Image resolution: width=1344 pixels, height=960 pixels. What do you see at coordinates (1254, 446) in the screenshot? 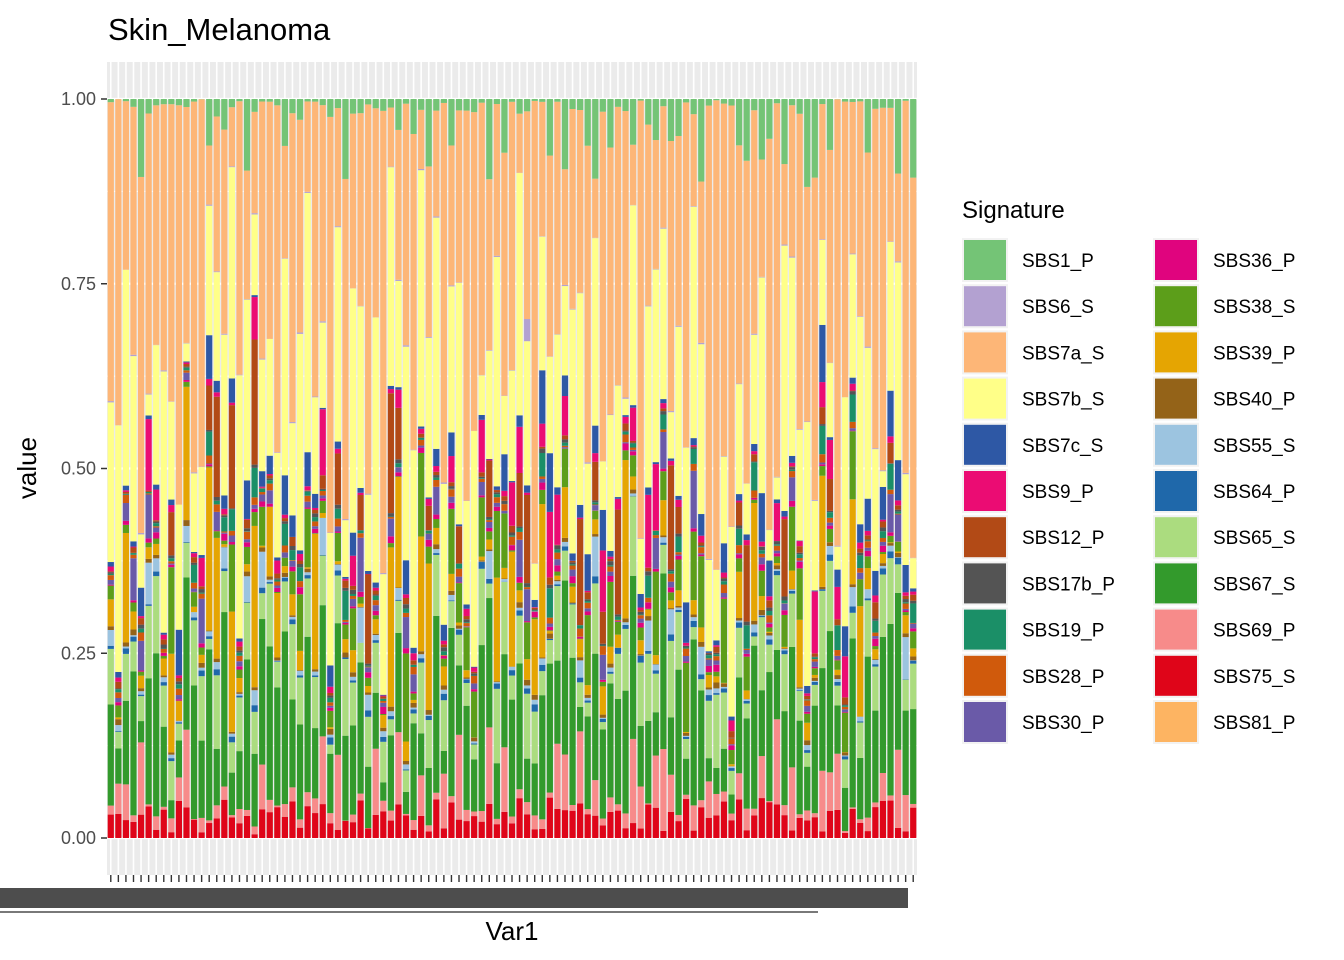
I see `legend-label: SBS55_S` at bounding box center [1254, 446].